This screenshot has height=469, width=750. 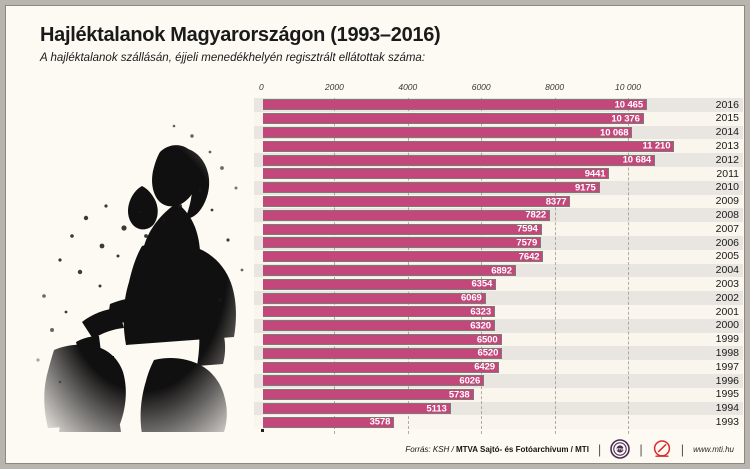 What do you see at coordinates (240, 35) in the screenshot?
I see `page-title: Hajléktalanok Magyarországon (1993–2016)` at bounding box center [240, 35].